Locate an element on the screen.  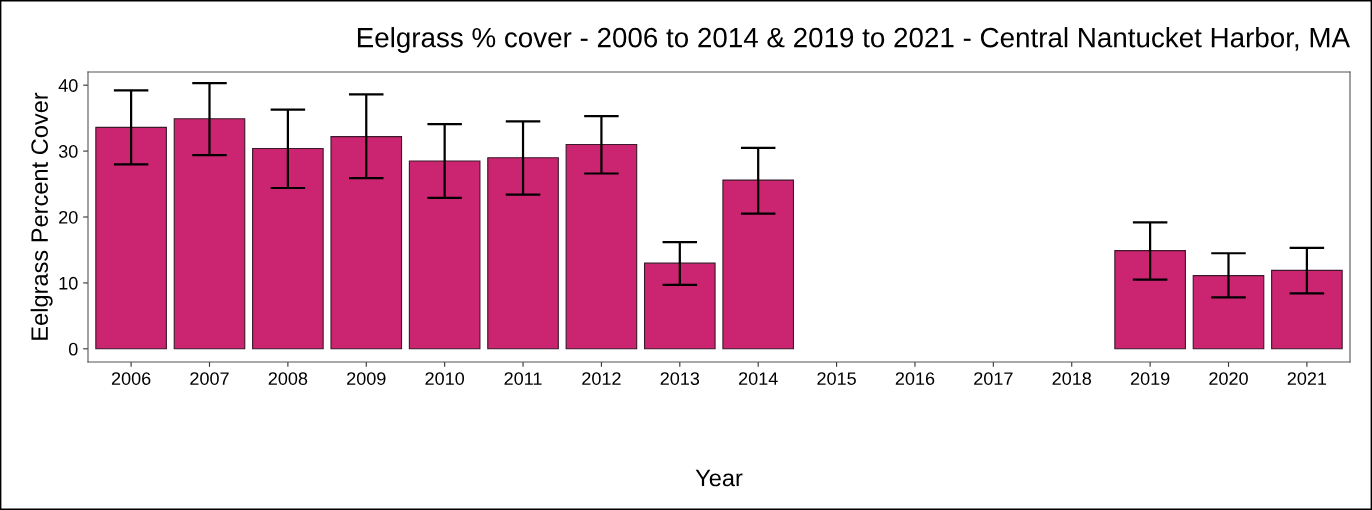
x-tick-label: 2015 is located at coordinates (836, 378).